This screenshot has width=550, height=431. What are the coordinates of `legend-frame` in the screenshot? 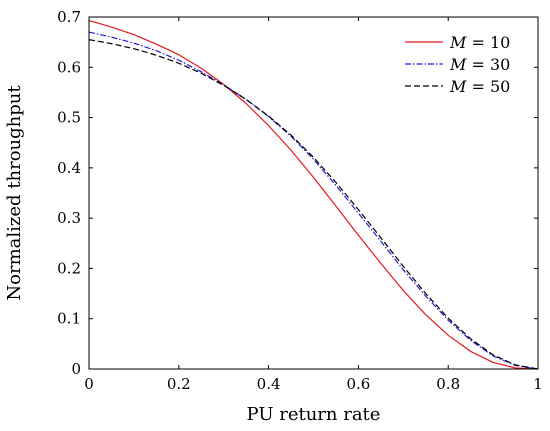 It's located at (465, 66).